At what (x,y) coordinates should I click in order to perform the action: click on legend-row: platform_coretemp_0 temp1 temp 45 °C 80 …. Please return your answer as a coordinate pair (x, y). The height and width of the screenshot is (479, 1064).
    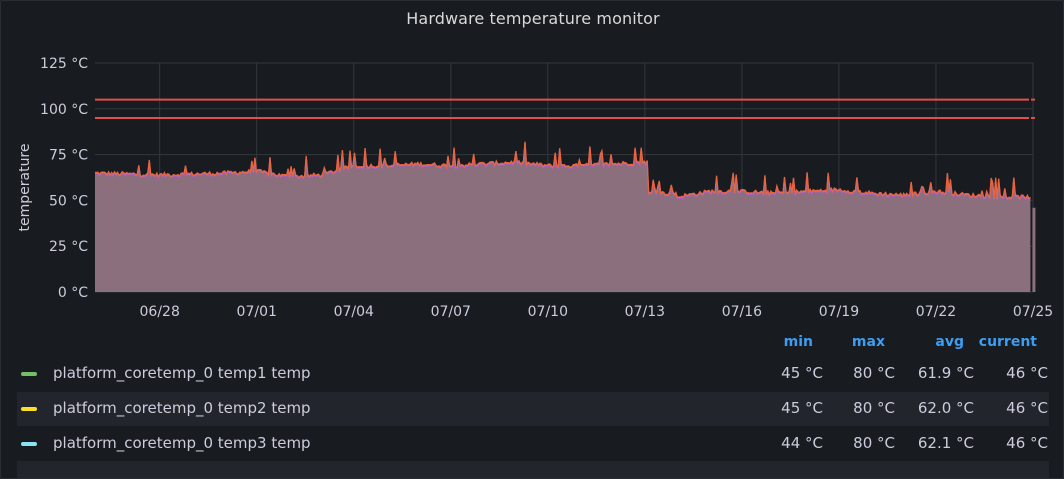
    Looking at the image, I should click on (533, 374).